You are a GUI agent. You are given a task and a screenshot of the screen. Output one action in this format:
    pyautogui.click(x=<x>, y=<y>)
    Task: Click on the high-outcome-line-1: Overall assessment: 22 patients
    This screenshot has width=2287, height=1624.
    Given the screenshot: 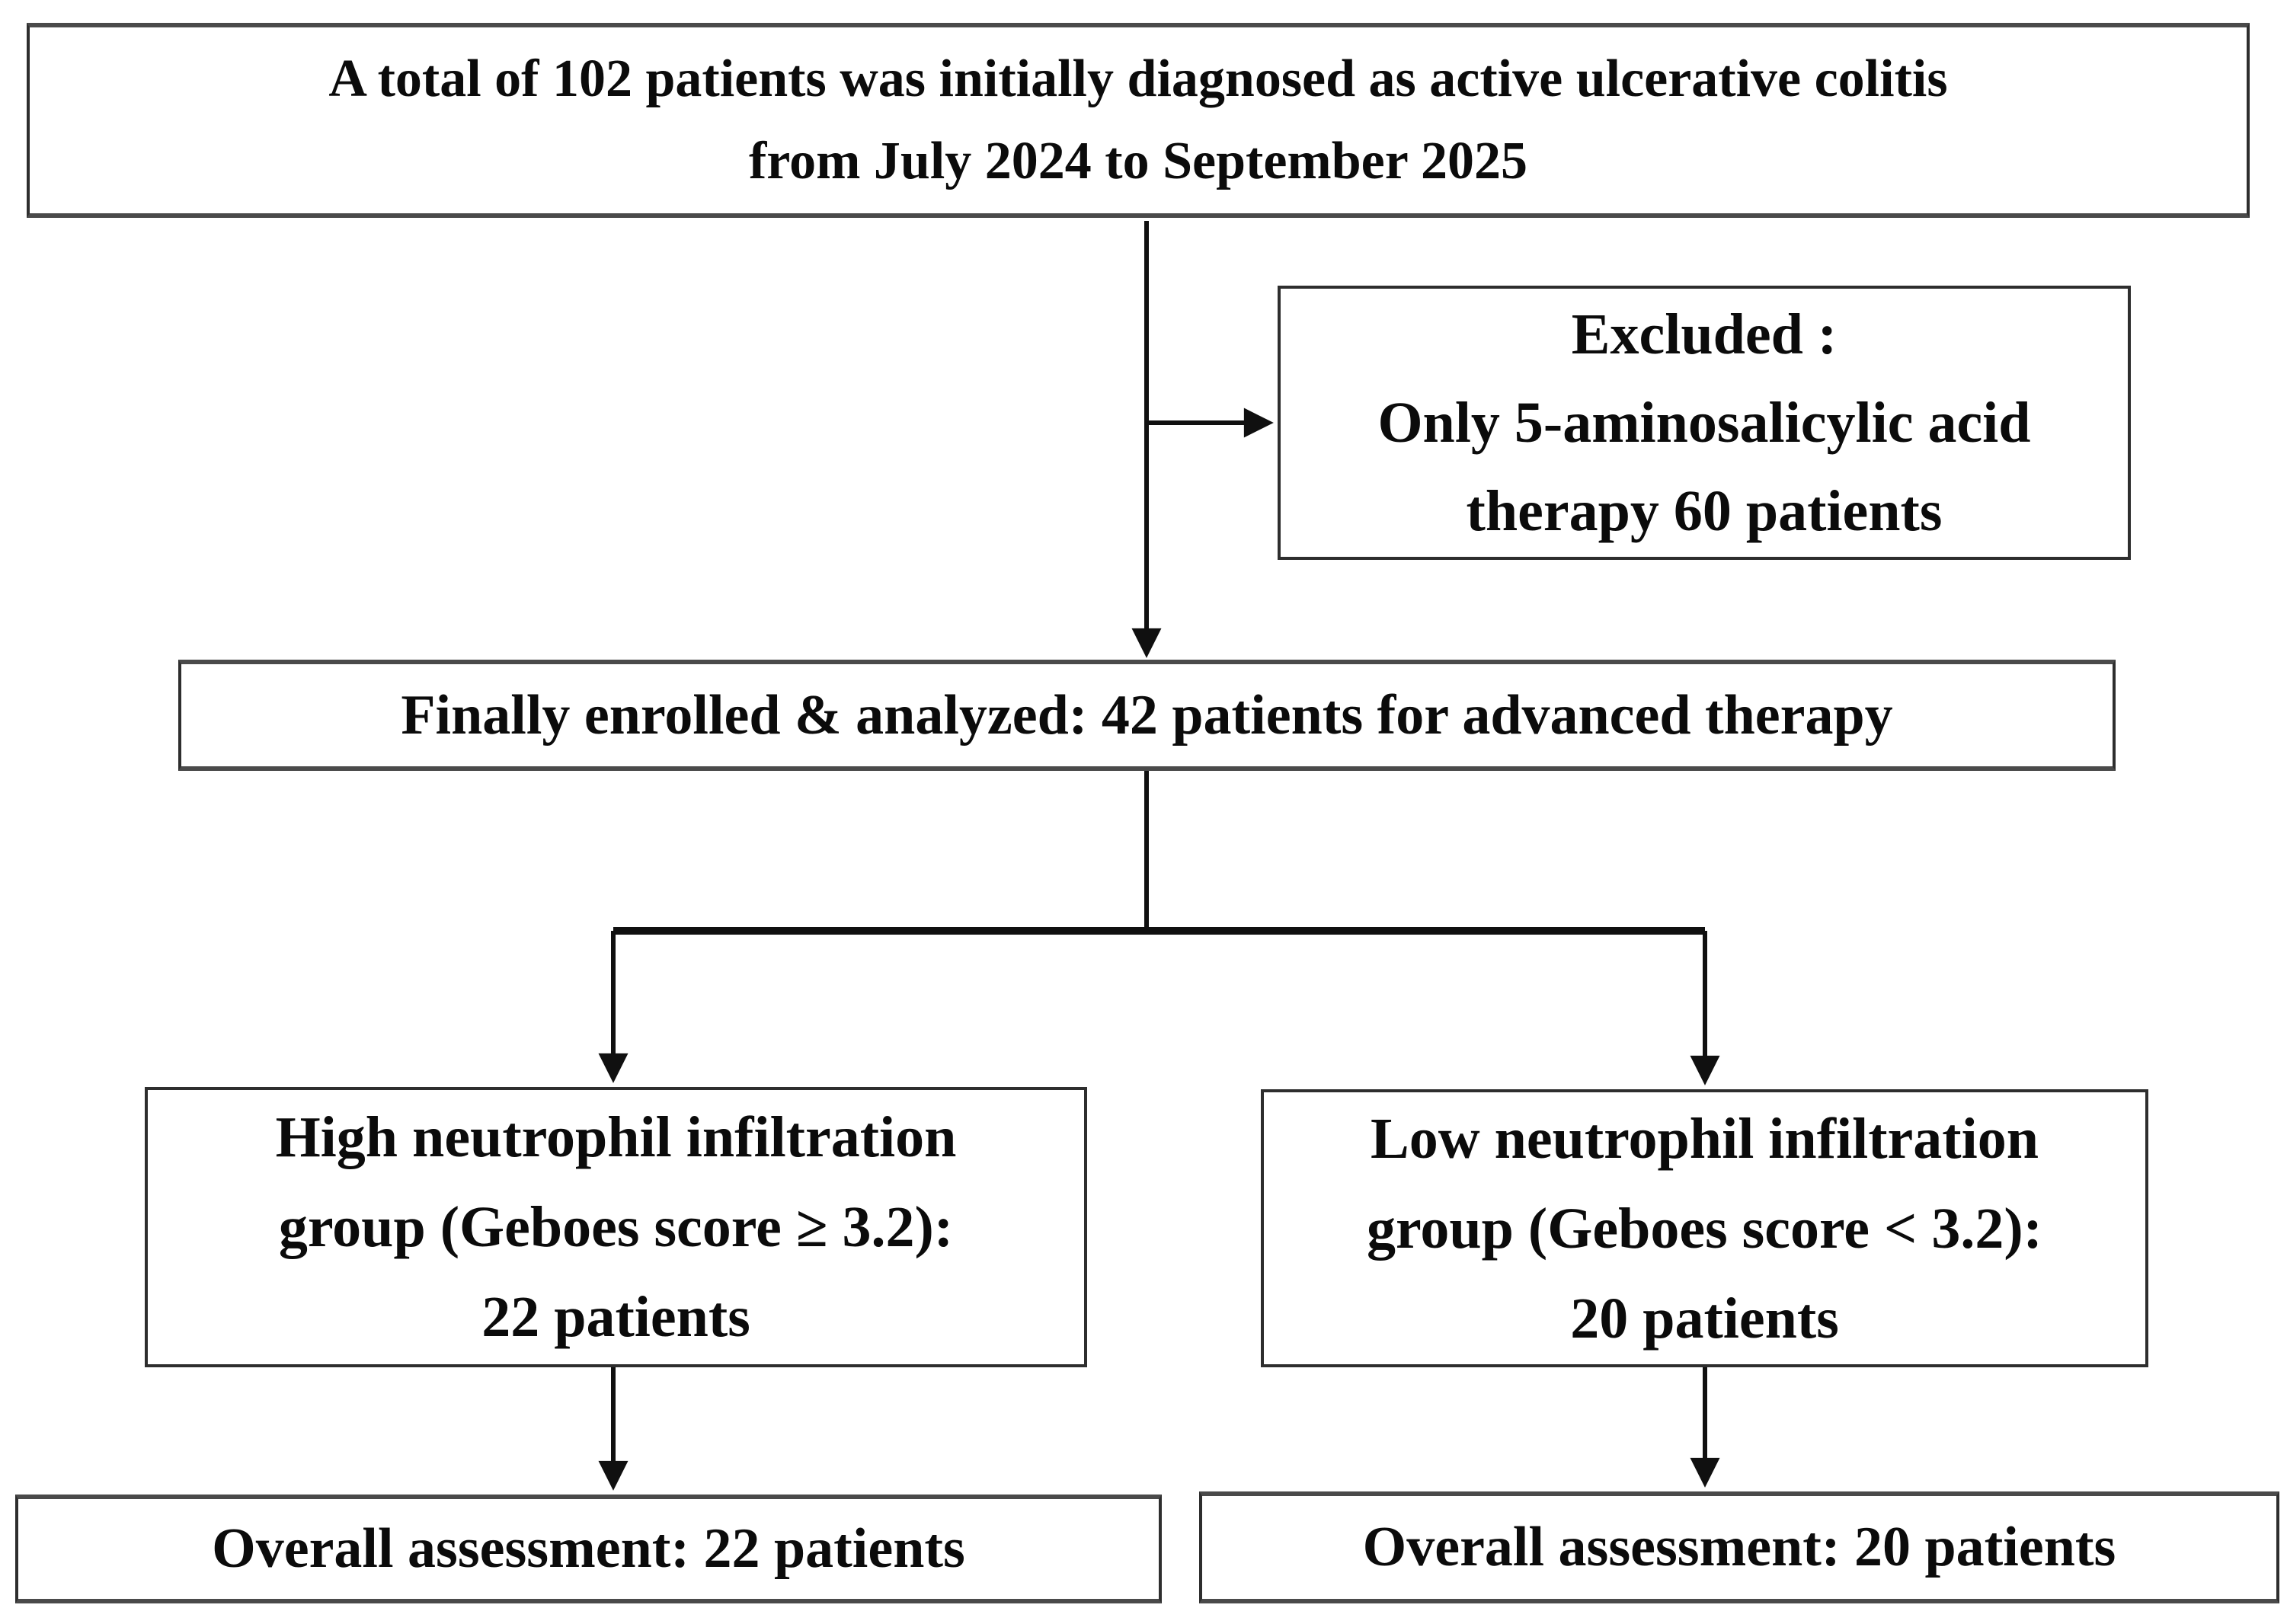 What is the action you would take?
    pyautogui.click(x=588, y=1549)
    